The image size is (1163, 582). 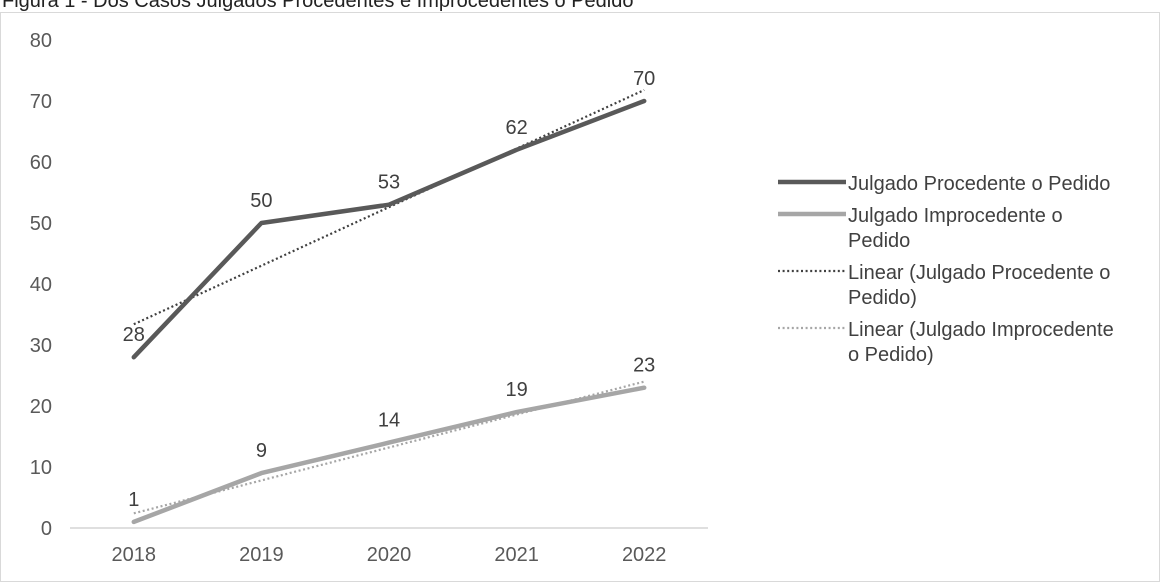 What do you see at coordinates (516, 128) in the screenshot?
I see `data-label: 62` at bounding box center [516, 128].